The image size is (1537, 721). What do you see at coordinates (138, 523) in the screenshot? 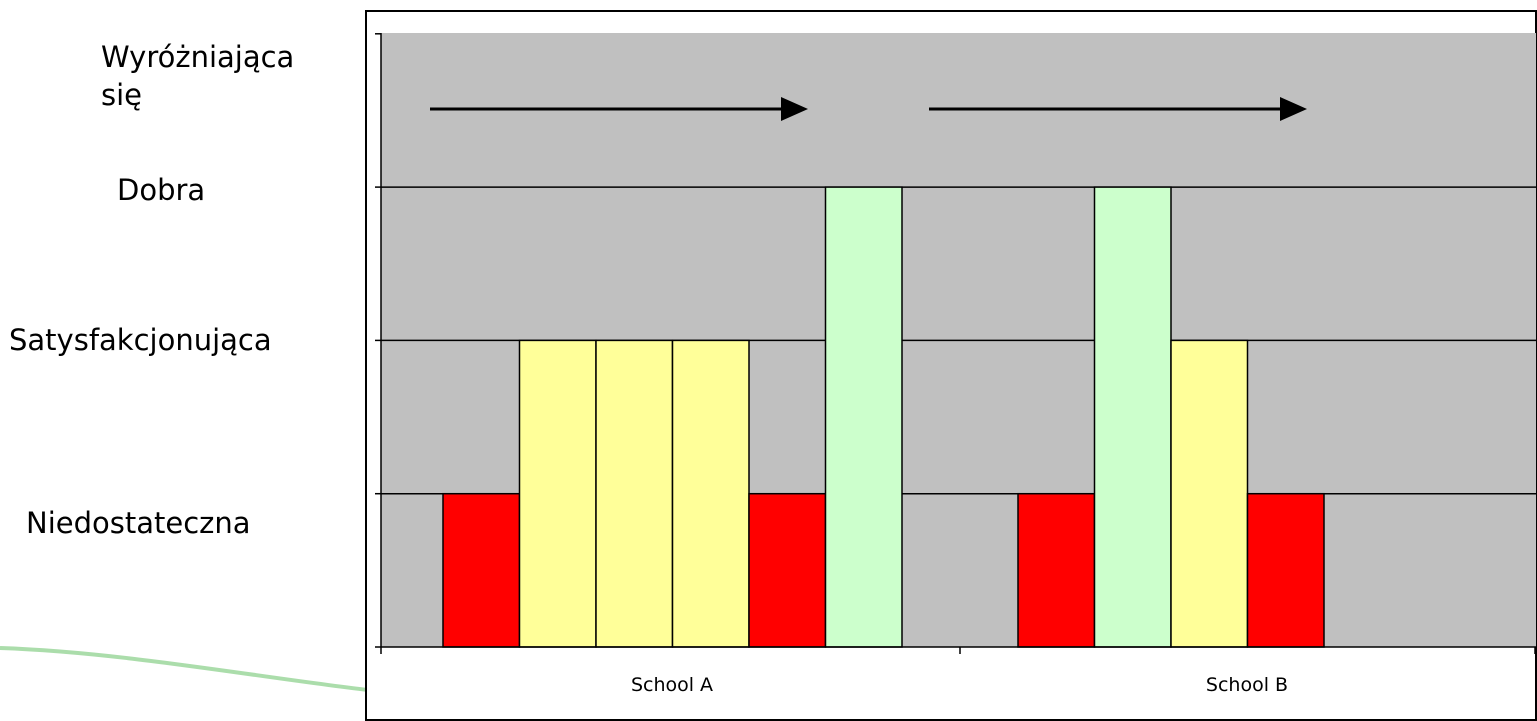
I see `y-level-label-inadequate: Niedostateczna` at bounding box center [138, 523].